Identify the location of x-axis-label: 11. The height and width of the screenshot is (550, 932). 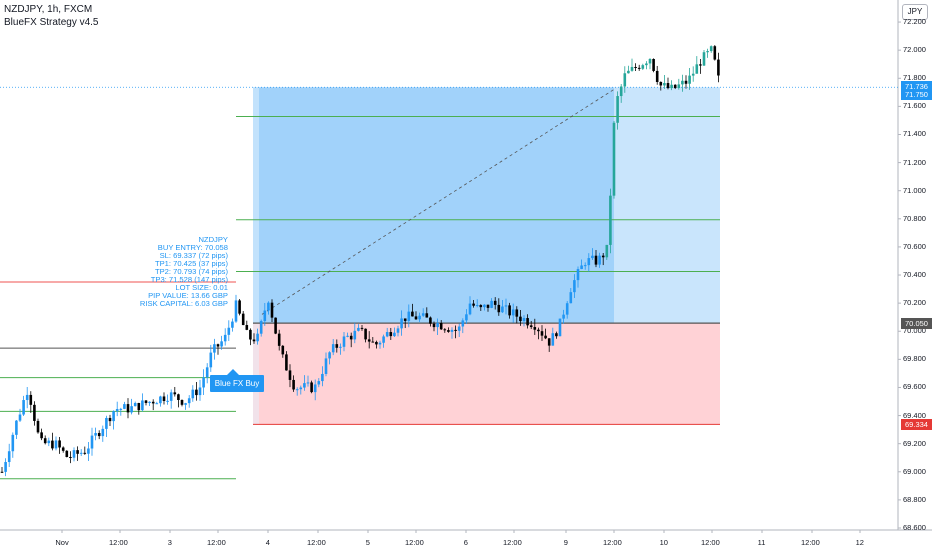
(761, 542).